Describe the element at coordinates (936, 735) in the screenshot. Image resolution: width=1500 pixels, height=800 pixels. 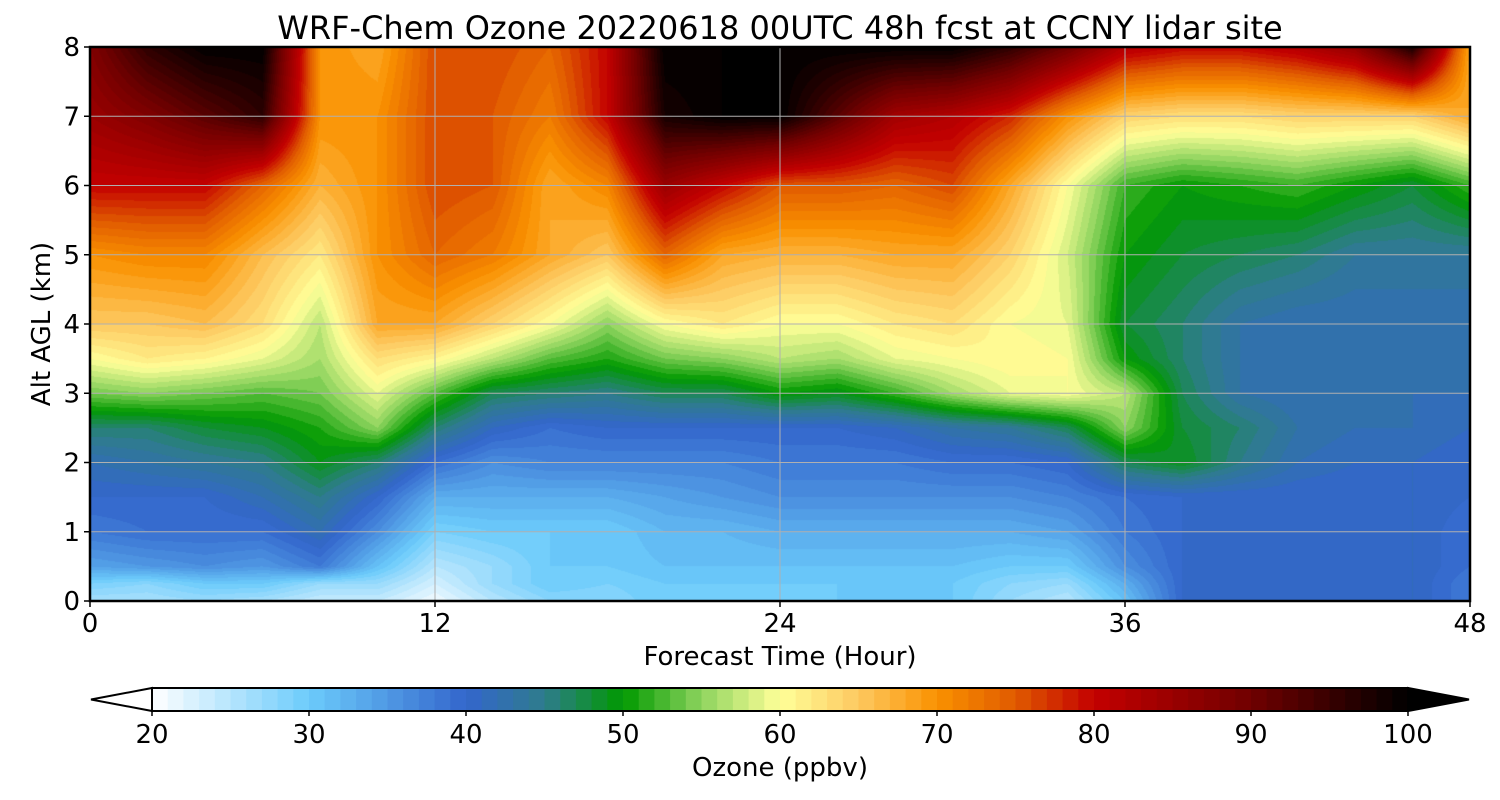
I see `colorbar-tick-label: 70` at that location.